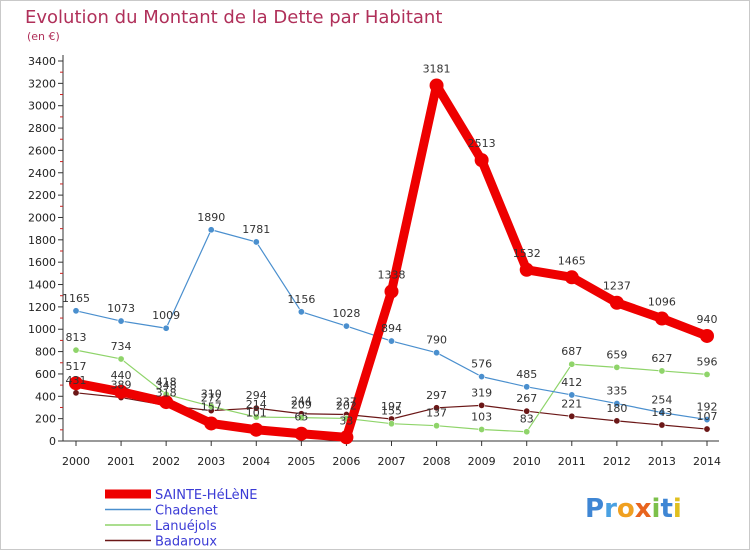 The width and height of the screenshot is (750, 551). What do you see at coordinates (392, 461) in the screenshot?
I see `x-tick-label: 2007` at bounding box center [392, 461].